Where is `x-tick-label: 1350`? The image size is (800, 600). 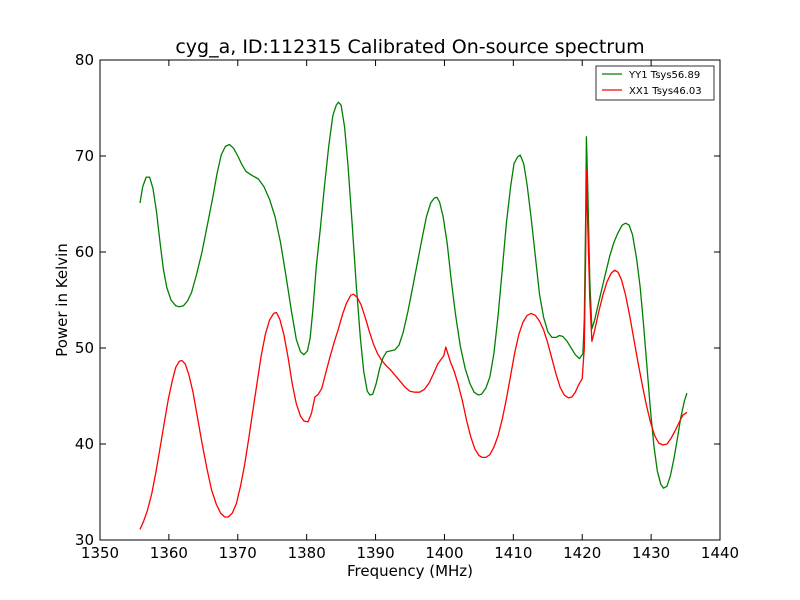
x-tick-label: 1350 is located at coordinates (100, 553).